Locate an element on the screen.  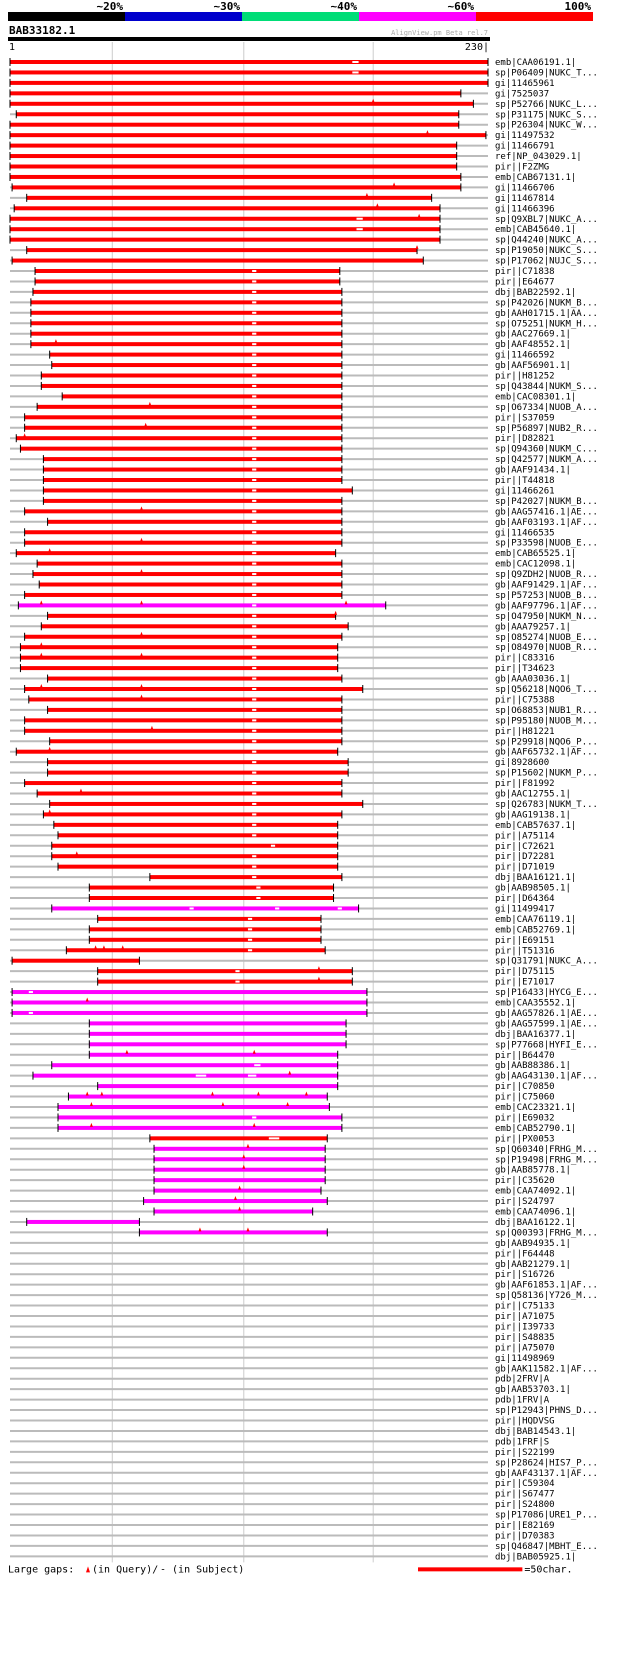
hit-label: gb|AAA03036.1| is located at coordinates (533, 680).